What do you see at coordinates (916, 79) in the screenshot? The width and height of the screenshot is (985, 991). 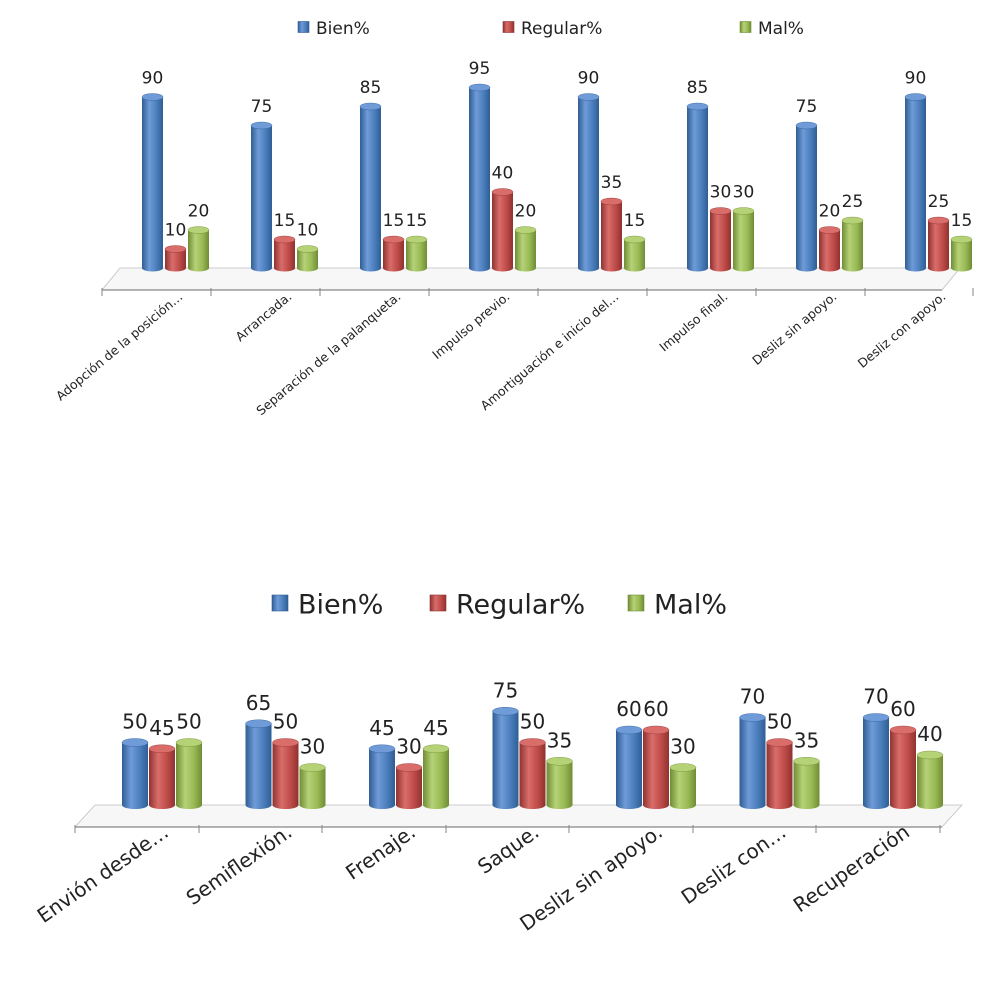 I see `data-label: 90` at bounding box center [916, 79].